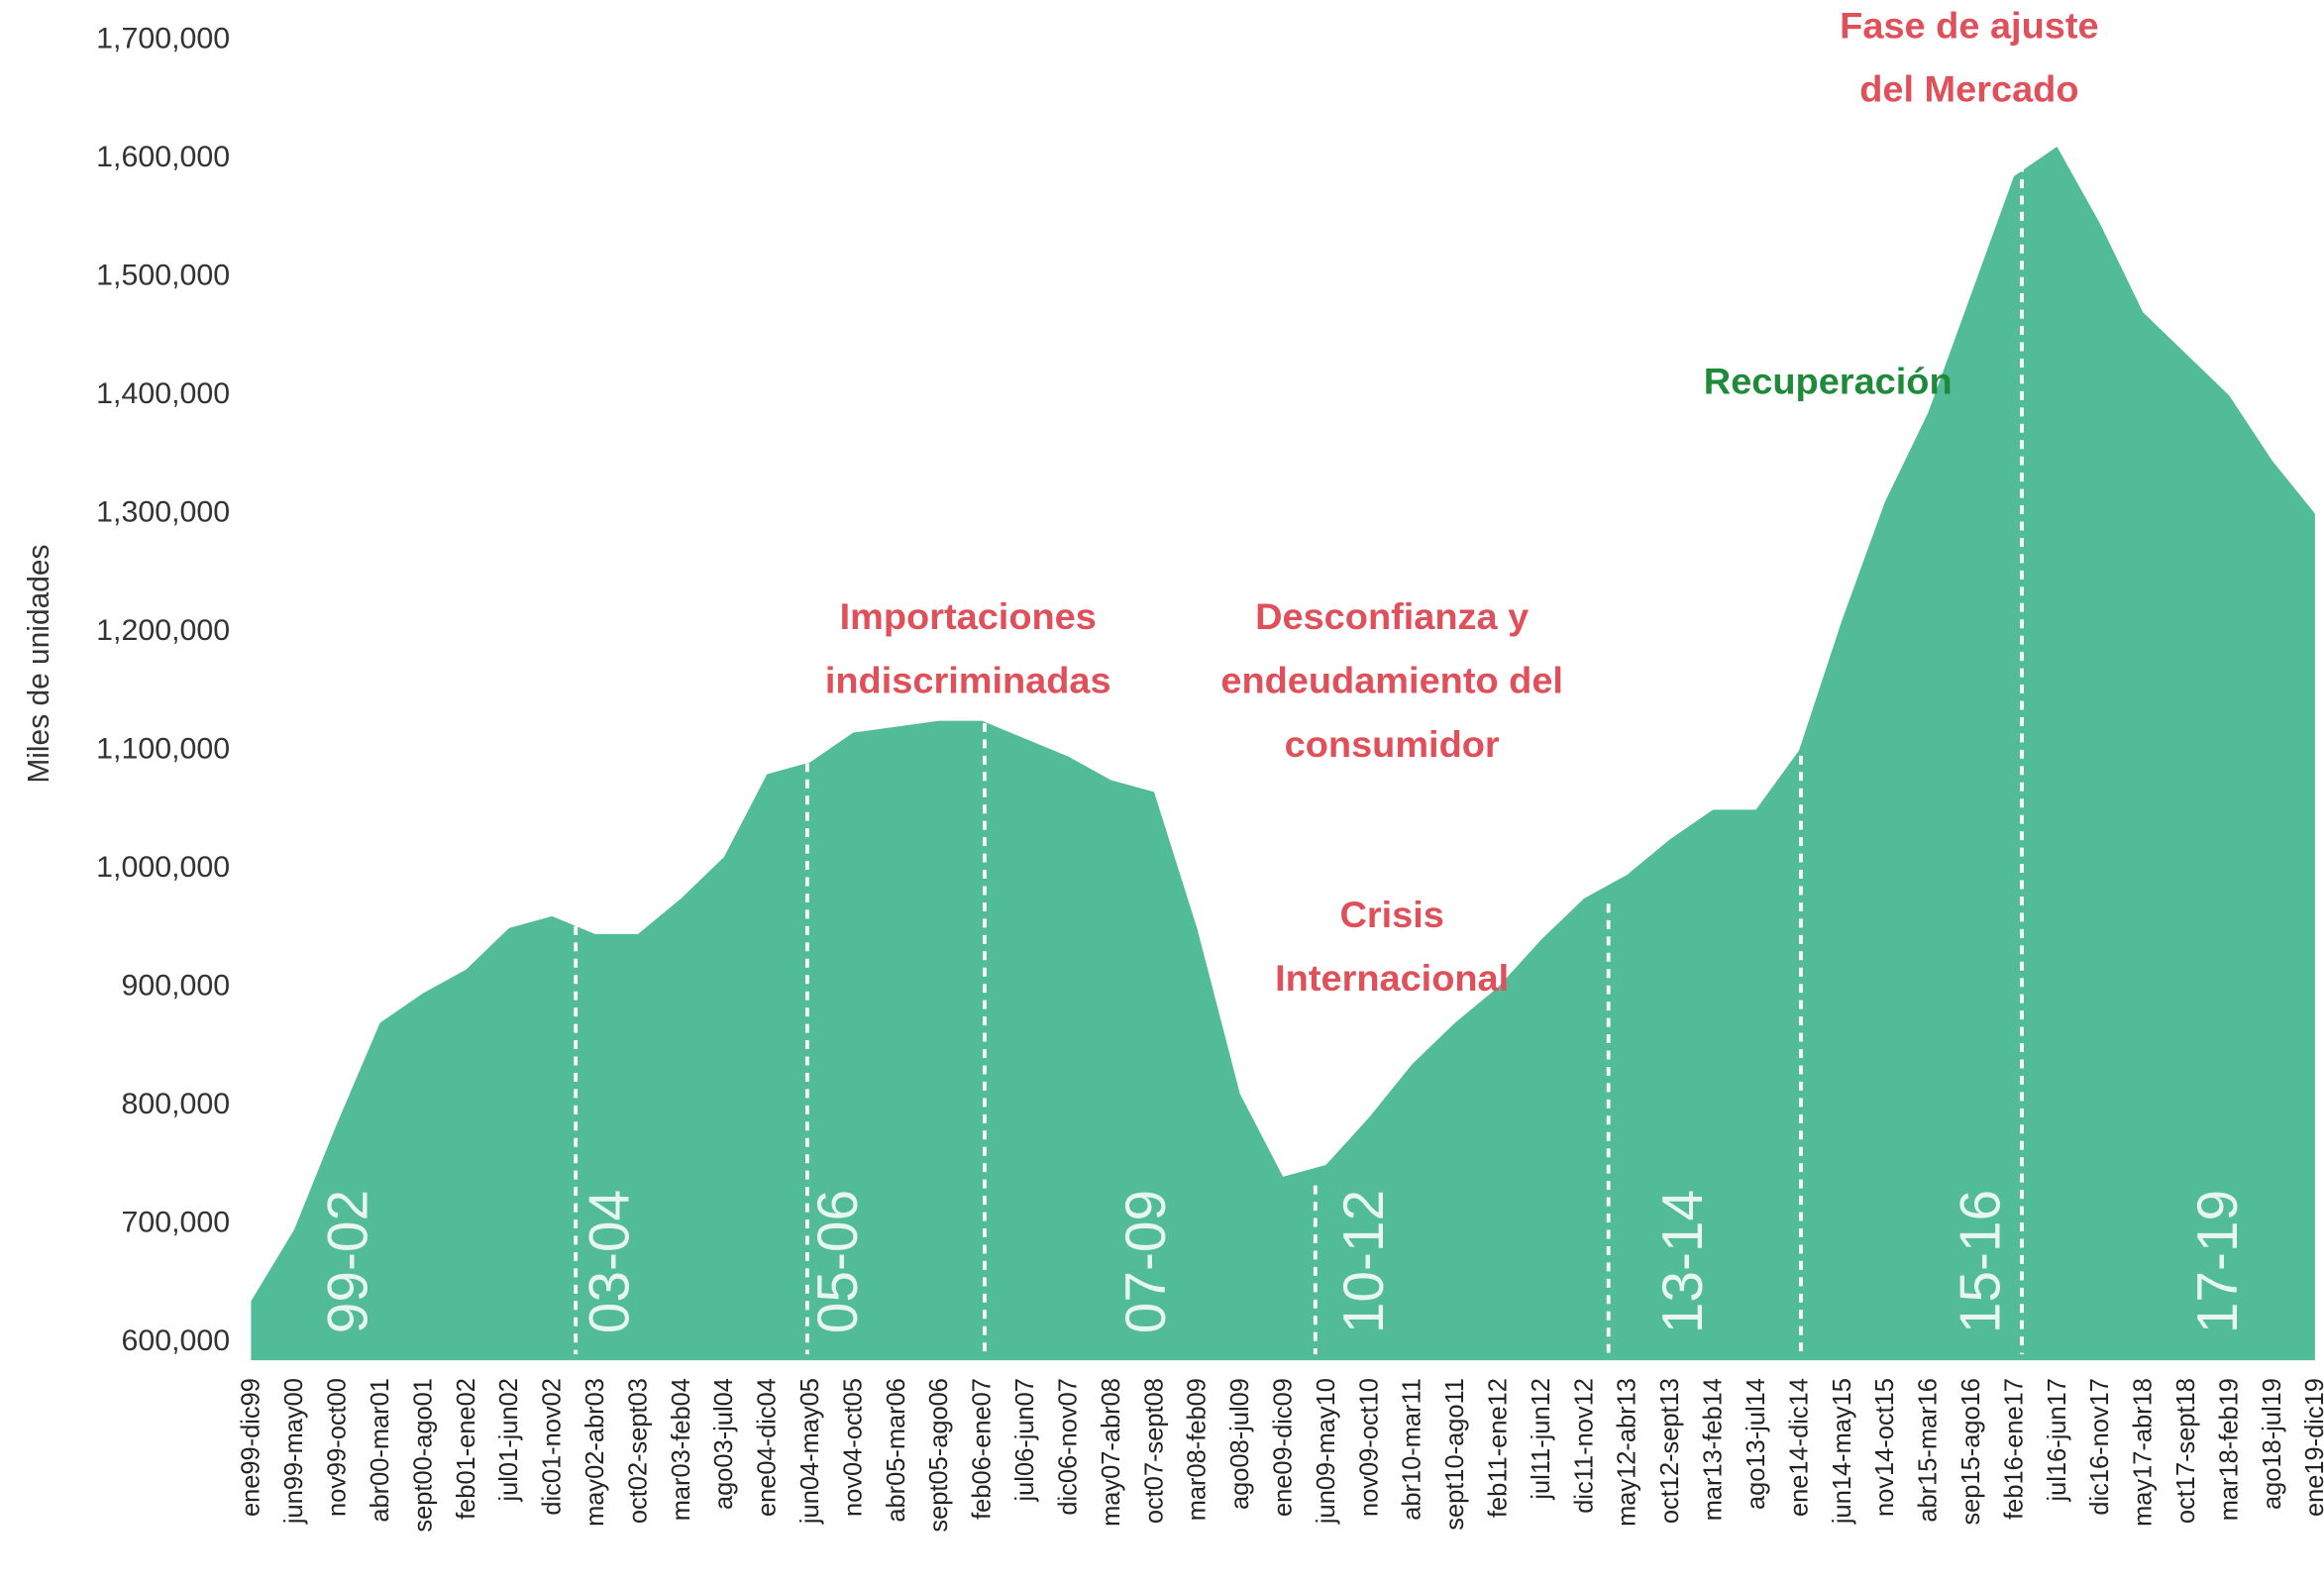 The height and width of the screenshot is (1587, 2324). What do you see at coordinates (2312, 1447) in the screenshot?
I see `x-tick-label: ene19-dic19` at bounding box center [2312, 1447].